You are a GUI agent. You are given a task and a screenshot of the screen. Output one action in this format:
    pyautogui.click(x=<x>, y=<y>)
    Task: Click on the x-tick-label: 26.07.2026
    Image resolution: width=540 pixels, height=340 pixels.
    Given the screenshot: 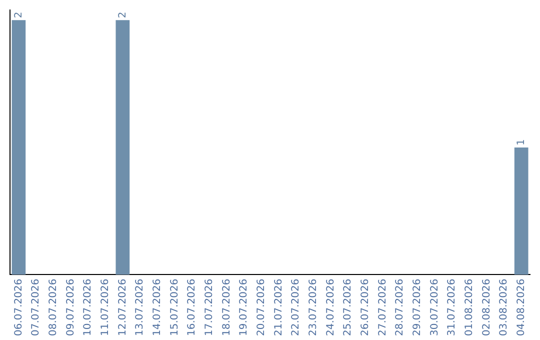 What is the action you would take?
    pyautogui.click(x=365, y=307)
    